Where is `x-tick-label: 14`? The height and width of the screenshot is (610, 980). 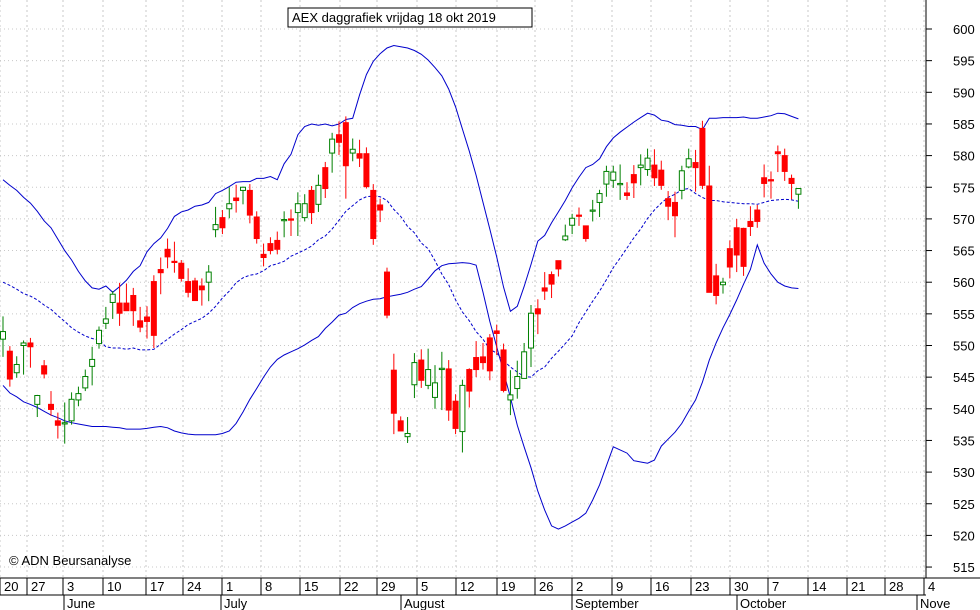 x-tick-label: 14 is located at coordinates (819, 586).